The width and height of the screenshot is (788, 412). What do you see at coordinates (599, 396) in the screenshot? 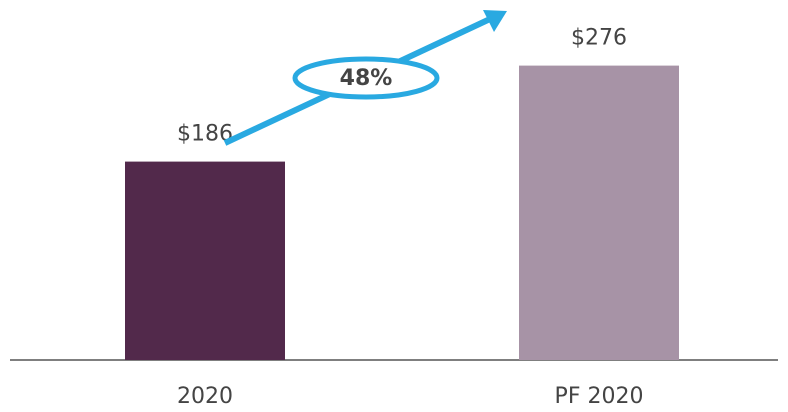
I see `x-tick-label: PF 2020` at bounding box center [599, 396].